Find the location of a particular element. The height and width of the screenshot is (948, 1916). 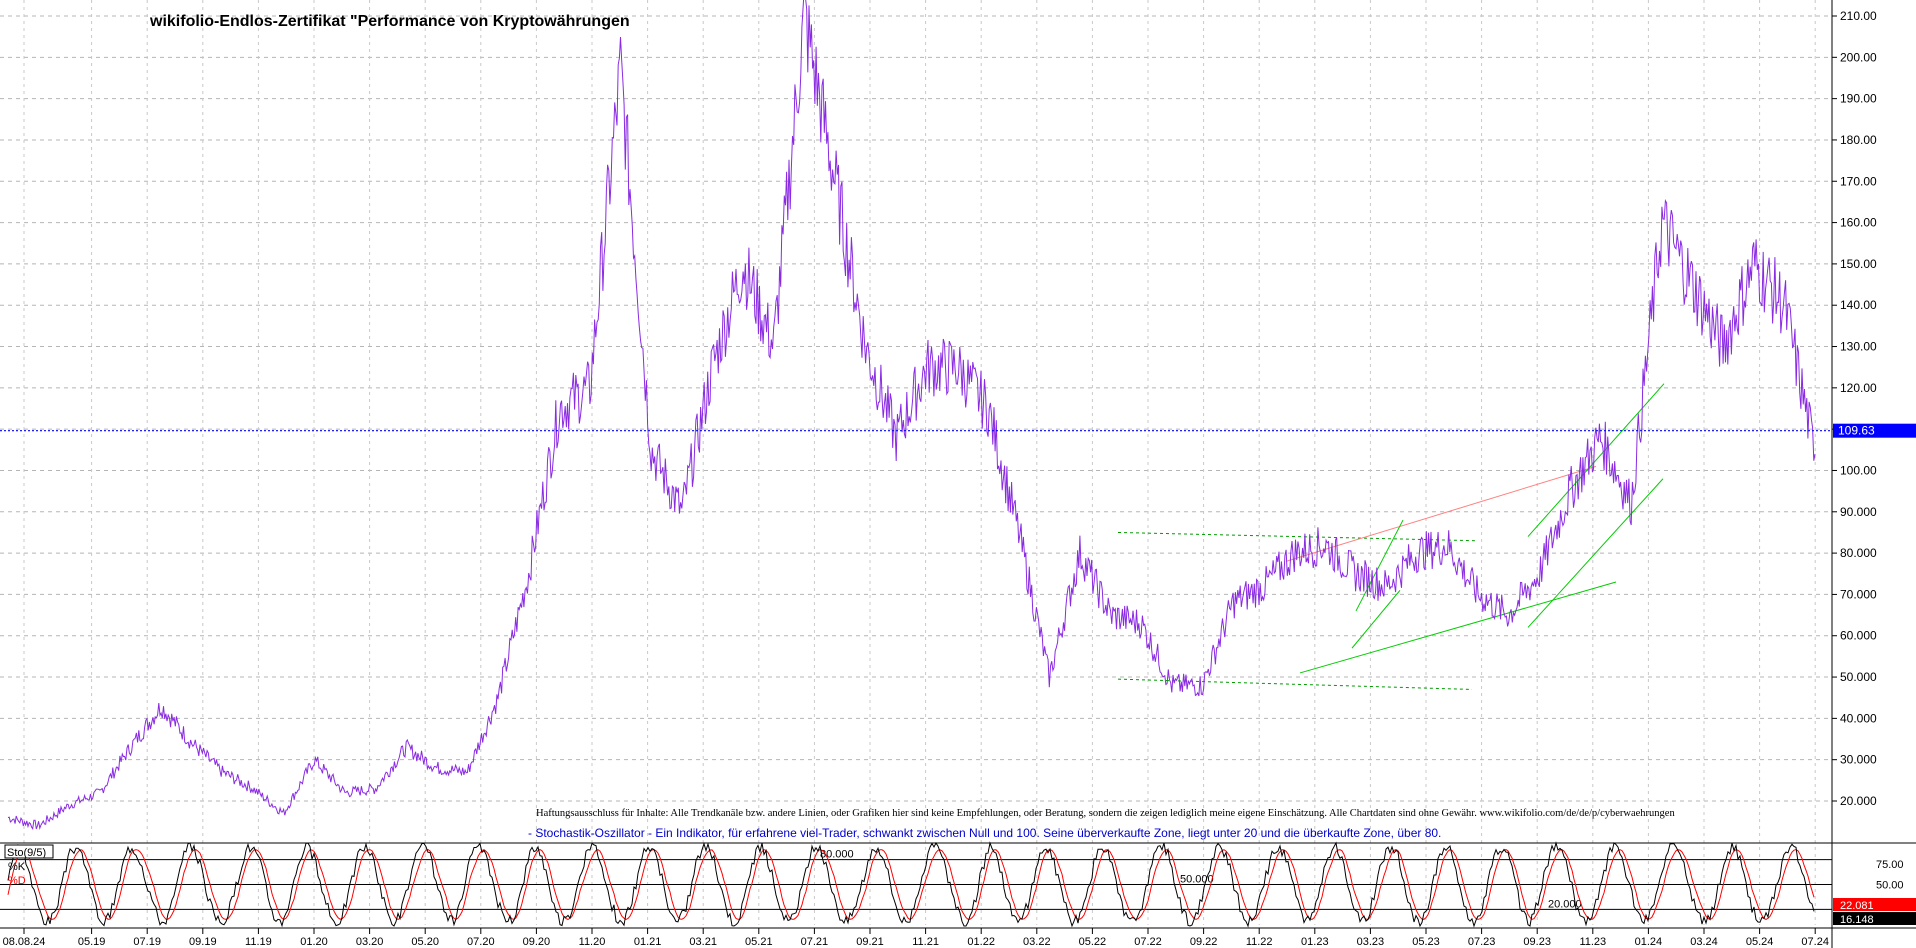

stoch-ref-label: 50.000 is located at coordinates (1197, 880).